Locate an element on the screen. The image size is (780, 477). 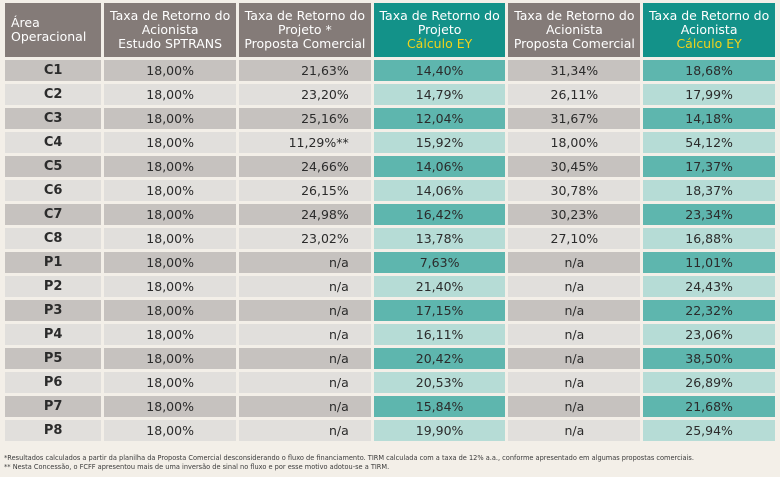
table-row: P6 18,00% n/a 20,53% n/a 26,89% is located at coordinates (390, 382).